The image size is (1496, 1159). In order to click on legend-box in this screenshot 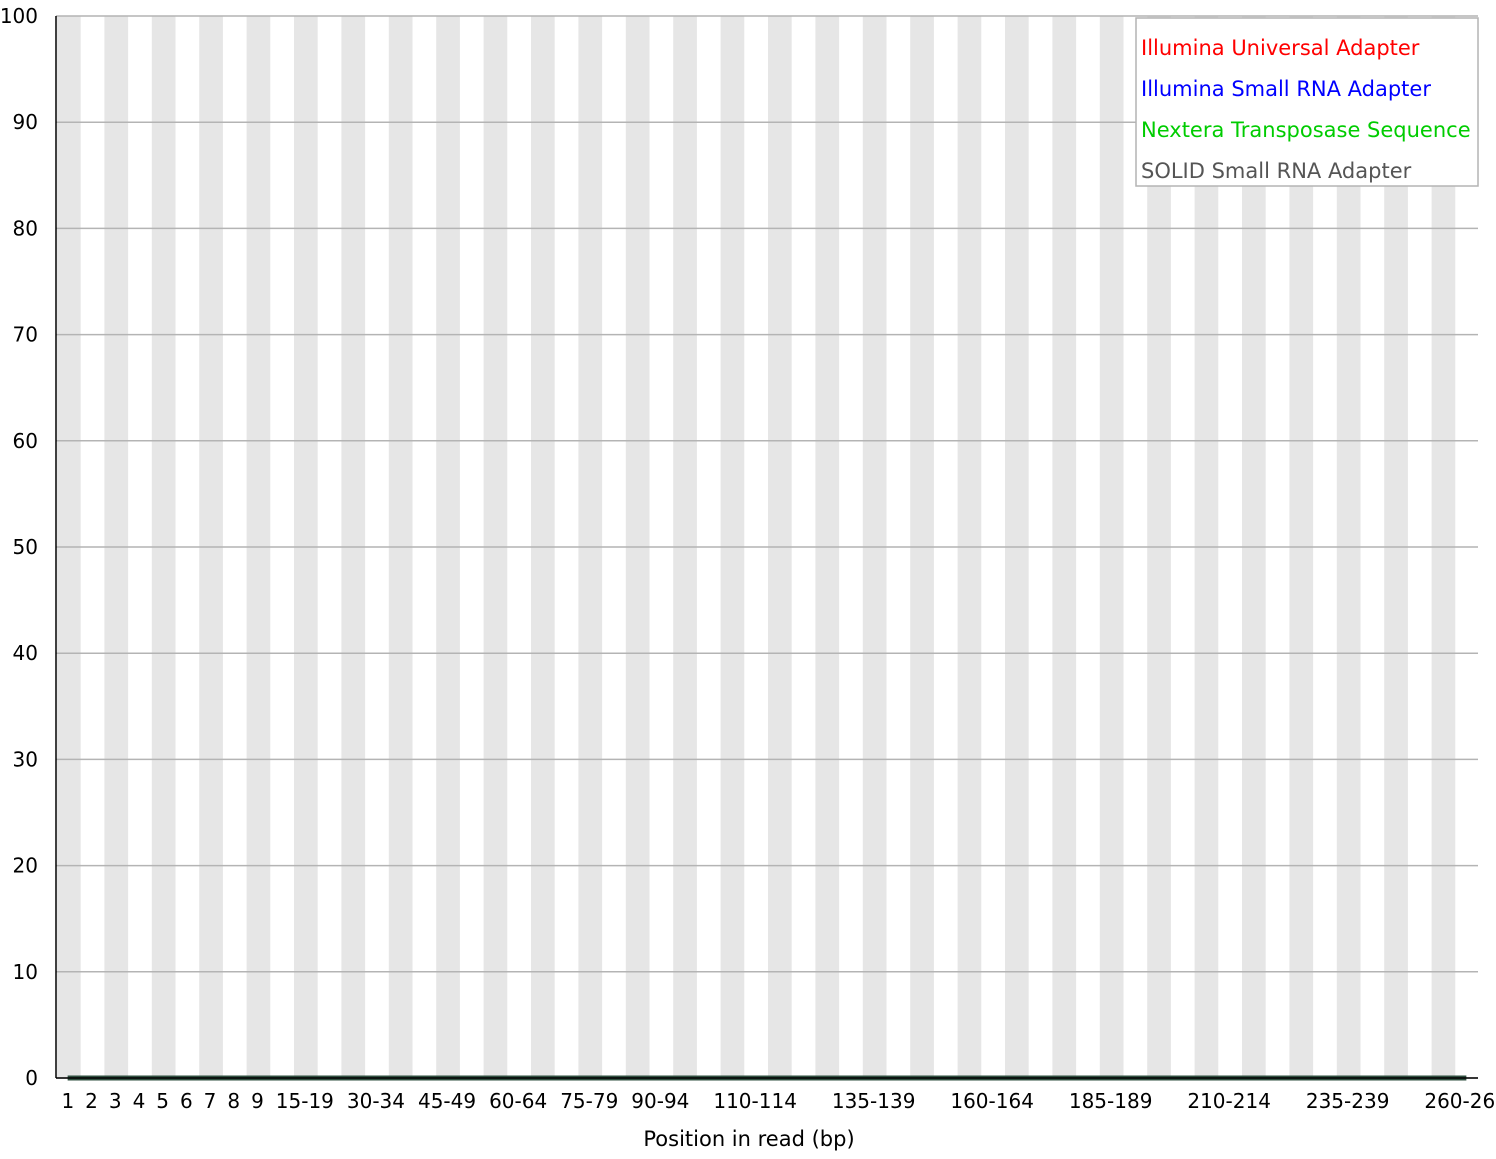, I will do `click(1307, 102)`.